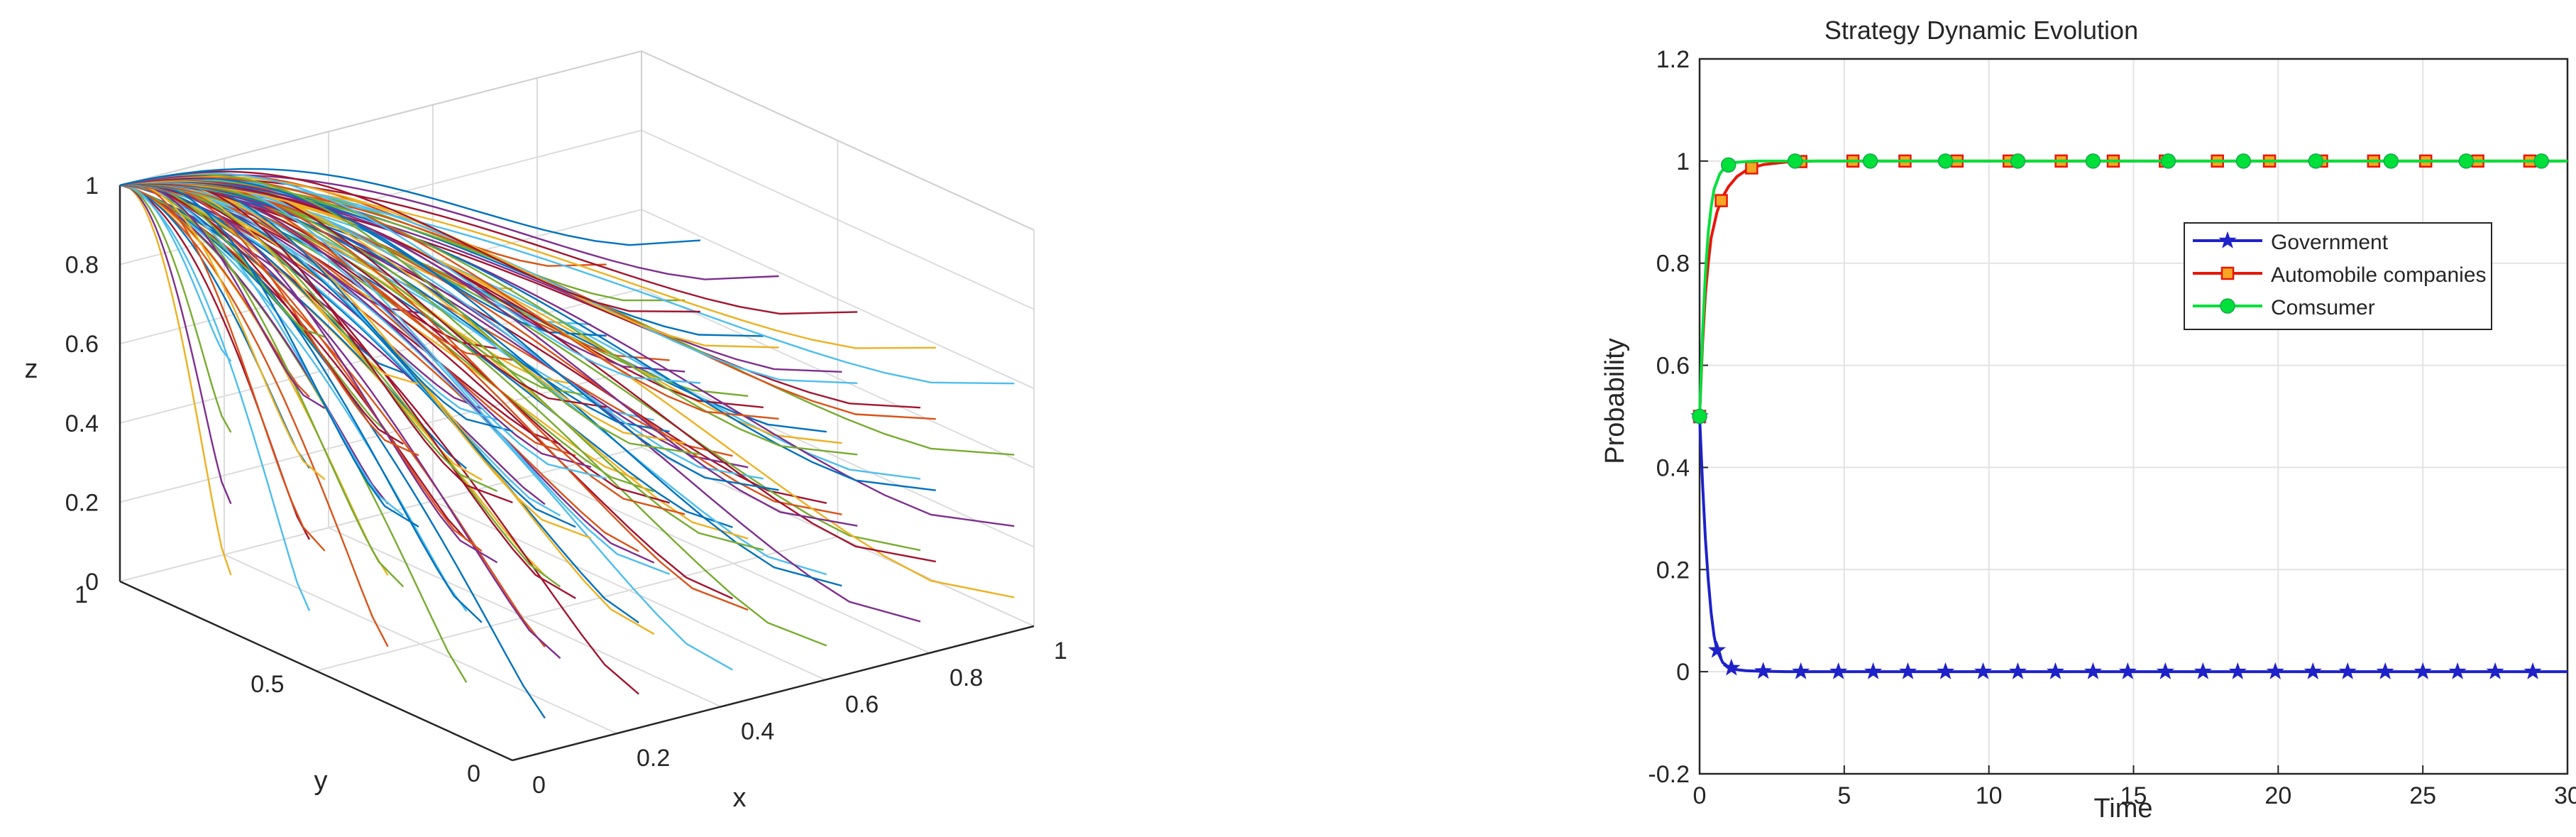 Image resolution: width=2576 pixels, height=837 pixels. Describe the element at coordinates (2330, 242) in the screenshot. I see `legend-label-government: Government` at that location.